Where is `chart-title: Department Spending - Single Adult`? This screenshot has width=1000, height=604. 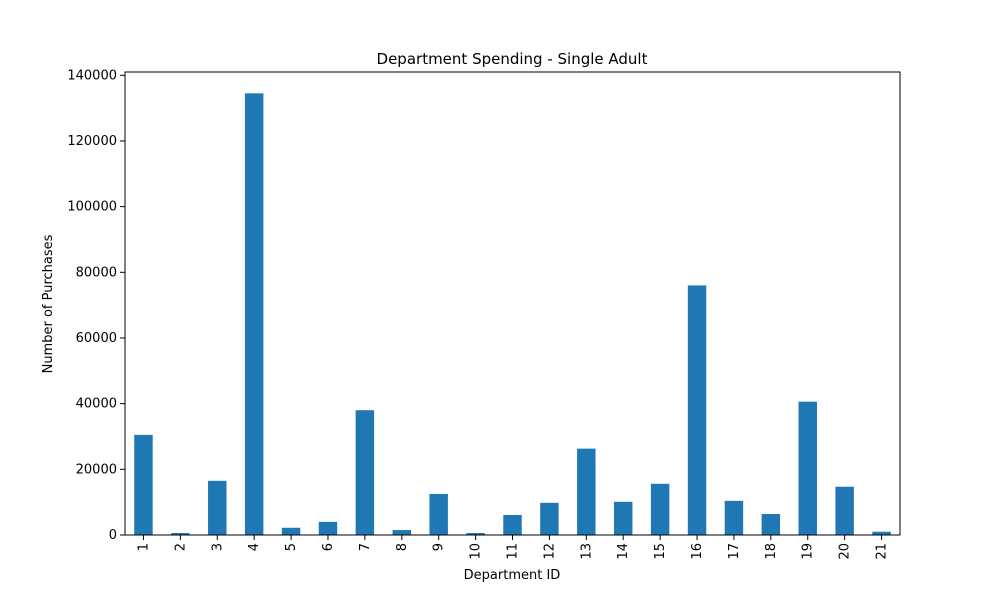
chart-title: Department Spending - Single Adult is located at coordinates (512, 59).